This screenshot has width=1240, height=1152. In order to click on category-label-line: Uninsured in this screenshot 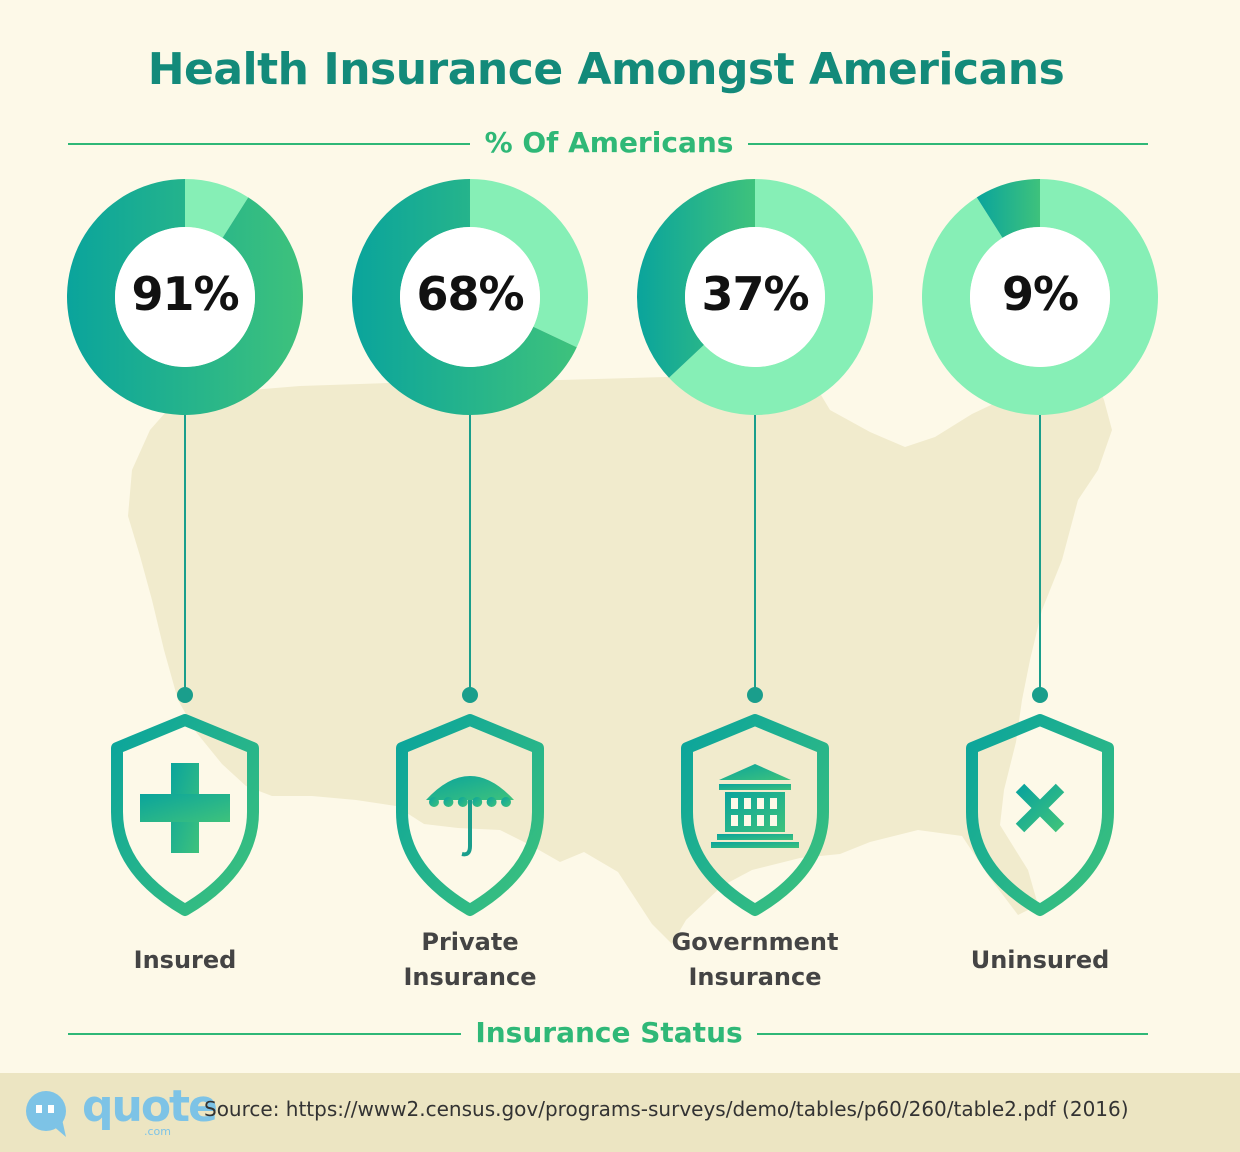, I will do `click(1040, 959)`.